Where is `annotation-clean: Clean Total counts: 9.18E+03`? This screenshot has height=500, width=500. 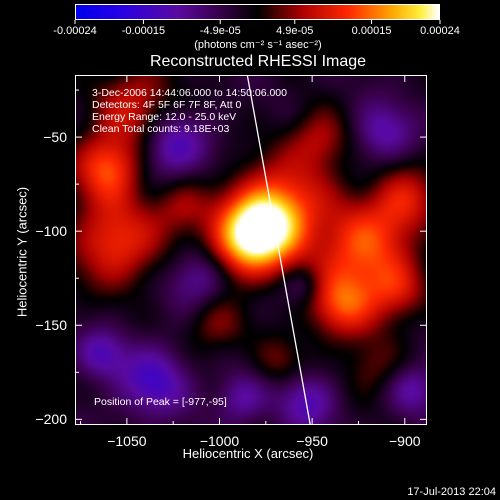 annotation-clean: Clean Total counts: 9.18E+03 is located at coordinates (161, 129).